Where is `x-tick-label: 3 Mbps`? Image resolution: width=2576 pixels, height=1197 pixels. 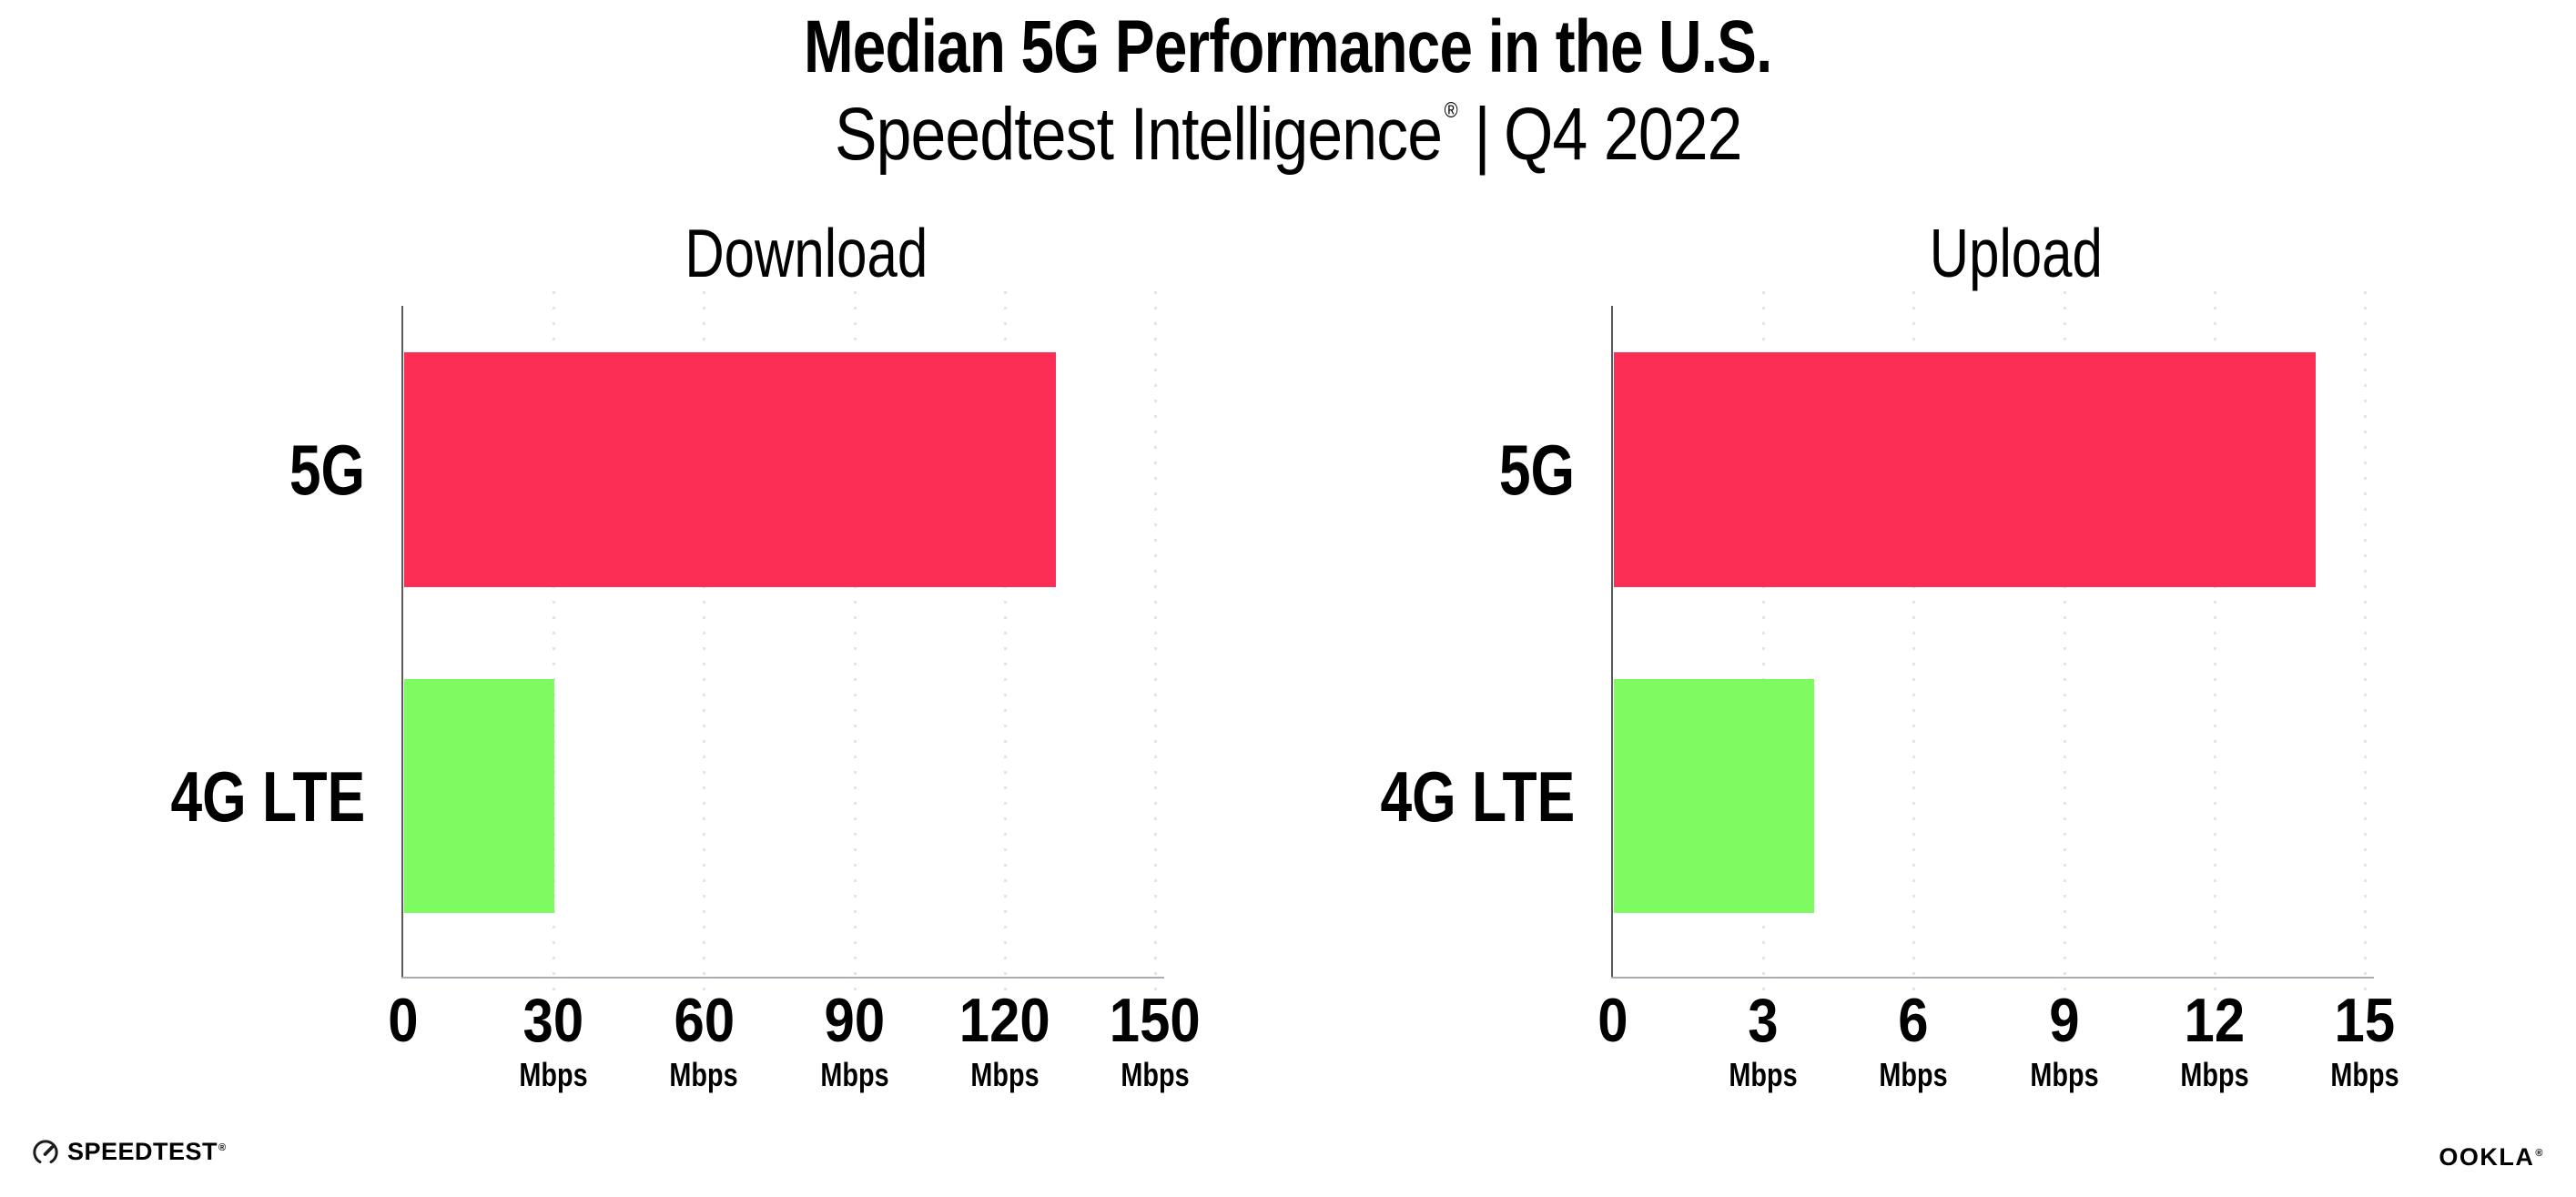
x-tick-label: 3 Mbps is located at coordinates (1763, 1040).